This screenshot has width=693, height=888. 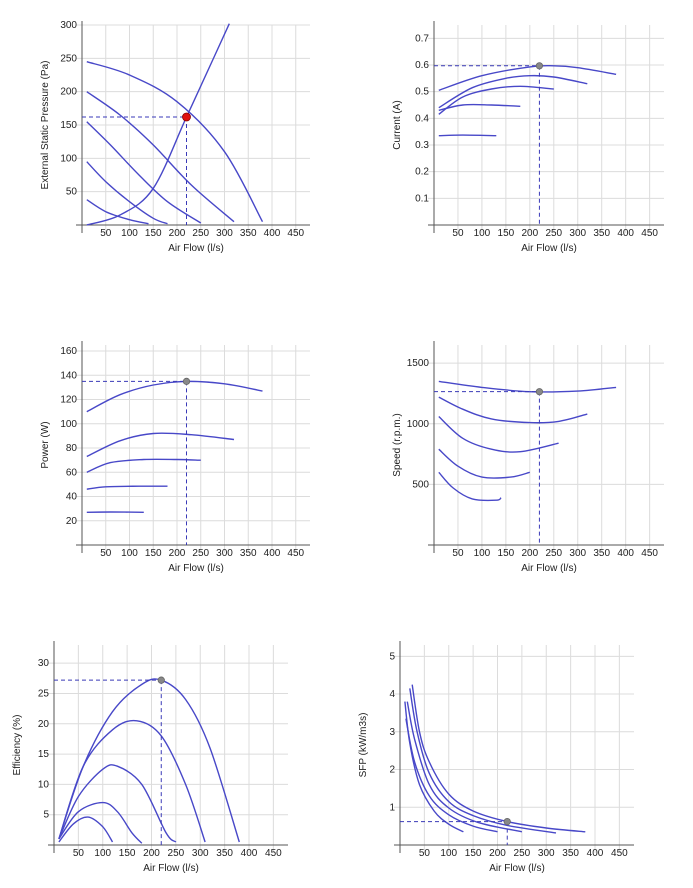 I want to click on y-tick-label: 0.5, so click(x=422, y=92).